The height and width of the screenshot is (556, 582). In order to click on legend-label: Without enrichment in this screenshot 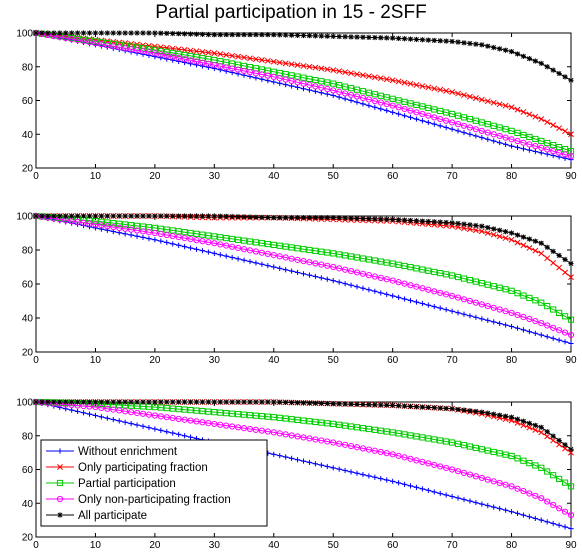, I will do `click(128, 452)`.